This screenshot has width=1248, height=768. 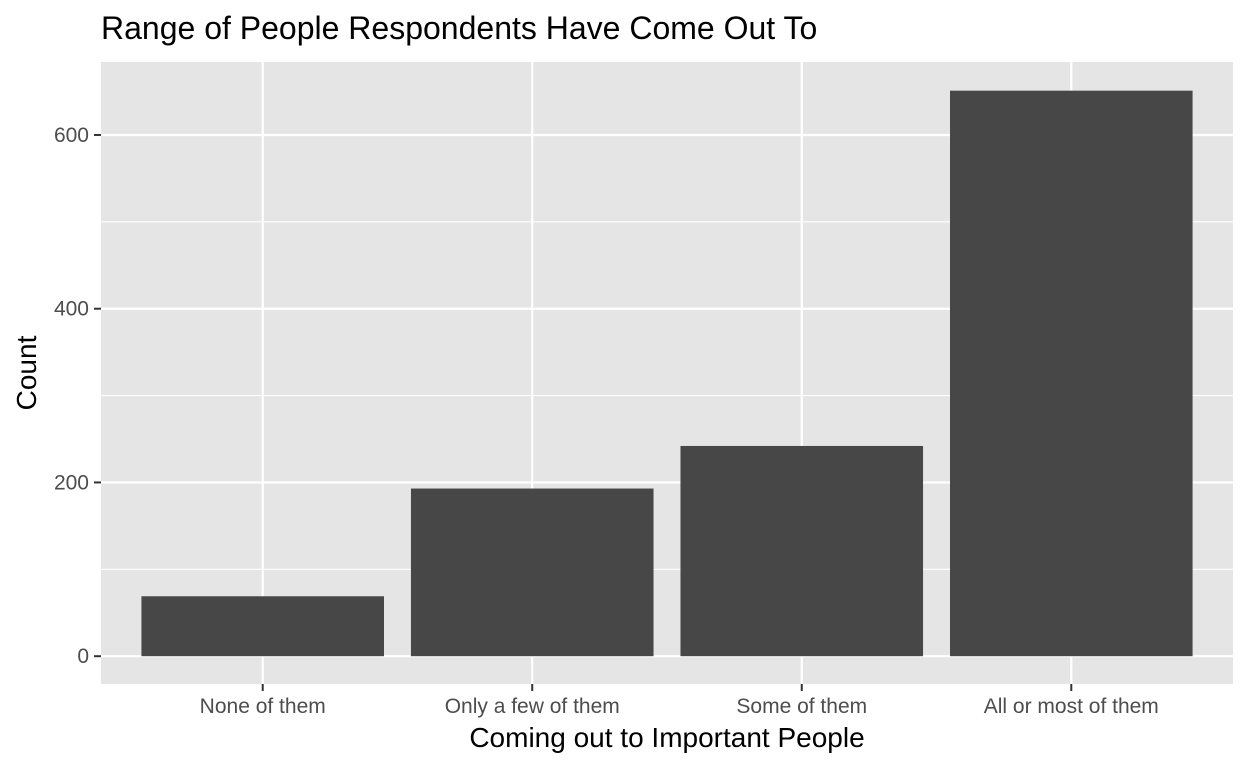 I want to click on x-tick-label: None of them, so click(x=263, y=706).